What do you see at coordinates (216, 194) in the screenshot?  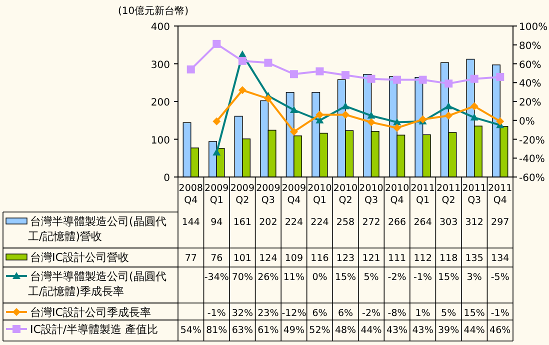 I see `x-tick-label: 2009 Q1` at bounding box center [216, 194].